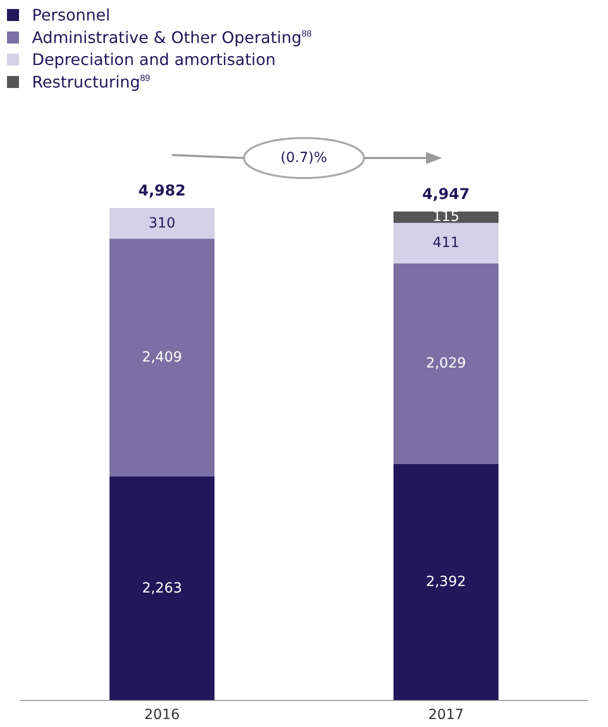 The image size is (608, 727). I want to click on x-tick-label: 2016, so click(162, 715).